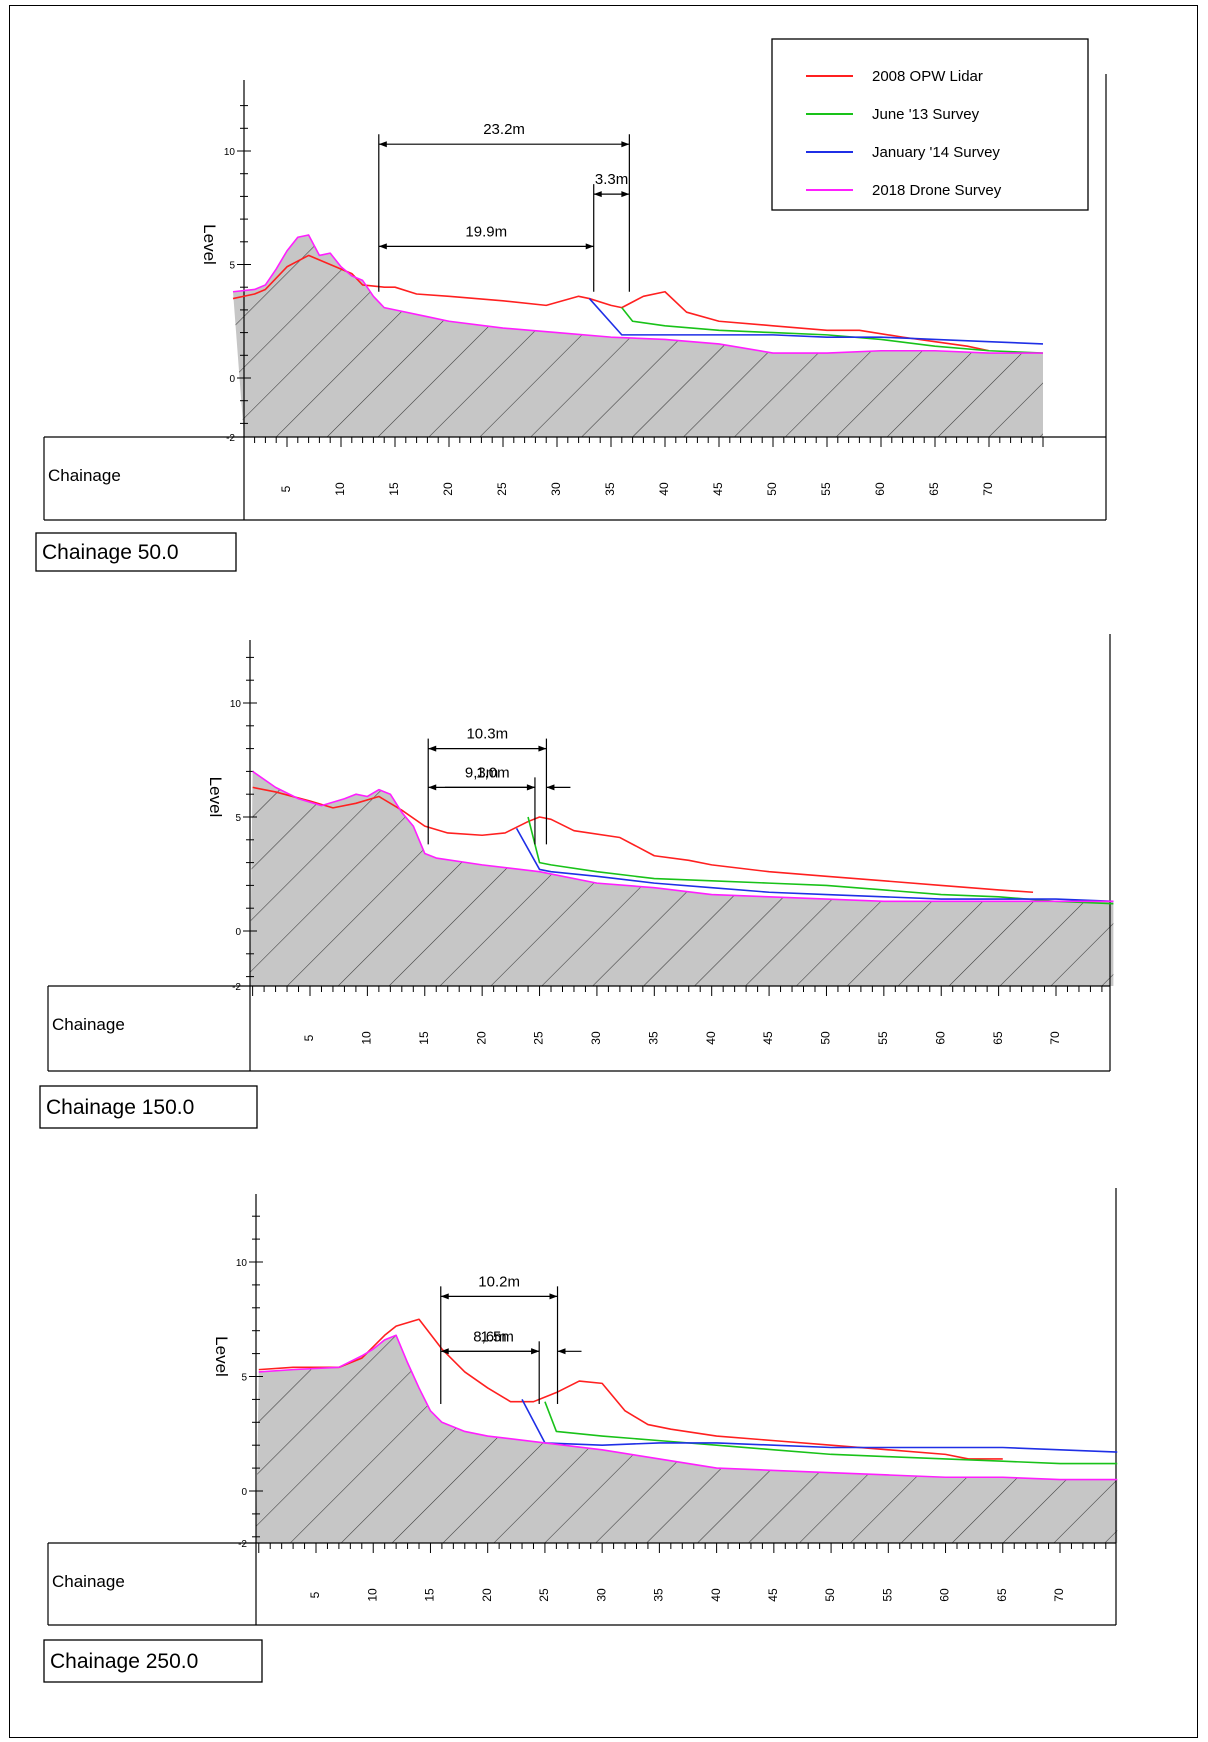  Describe the element at coordinates (481, 772) in the screenshot. I see `dimension-label: 9,3m` at that location.